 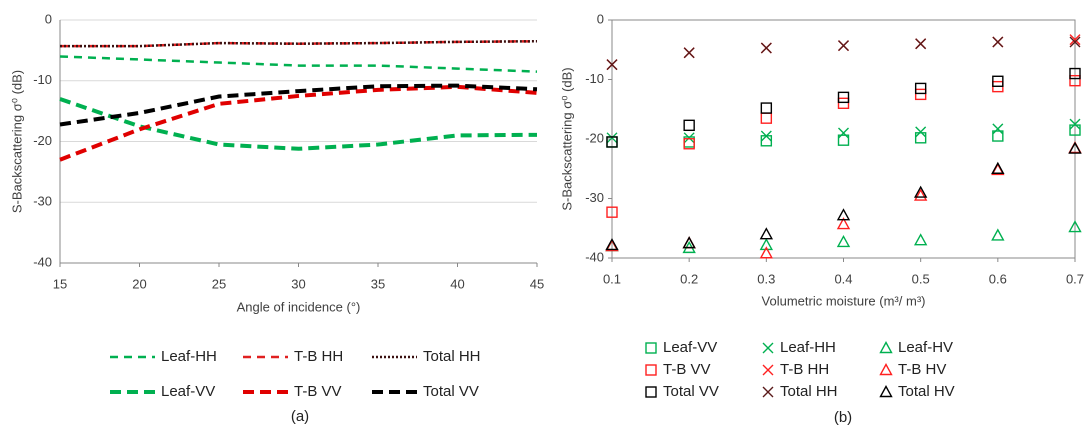 I want to click on caption: (b), so click(x=843, y=417).